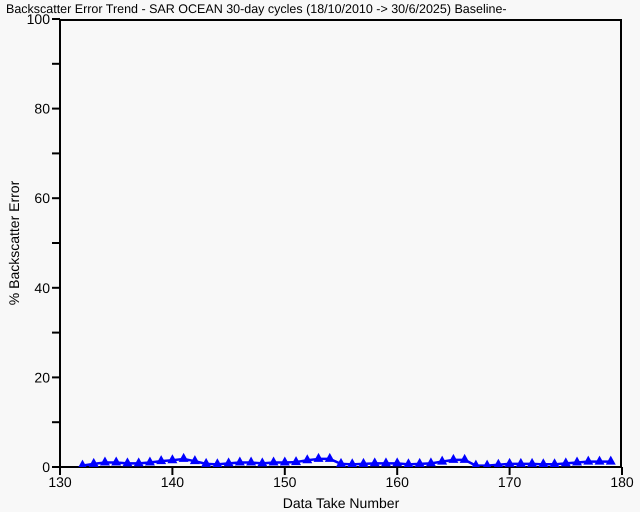 The width and height of the screenshot is (640, 512). What do you see at coordinates (46, 466) in the screenshot?
I see `y-tick-label: 0` at bounding box center [46, 466].